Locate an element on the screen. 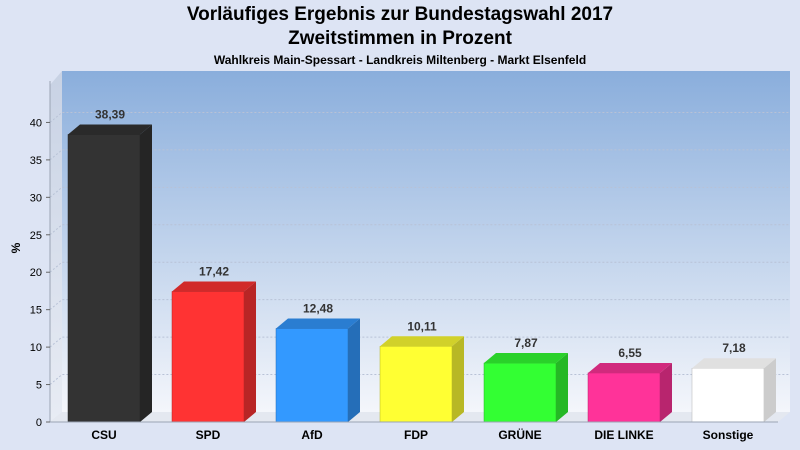 The image size is (800, 450). y-tick-label: 30 is located at coordinates (36, 198).